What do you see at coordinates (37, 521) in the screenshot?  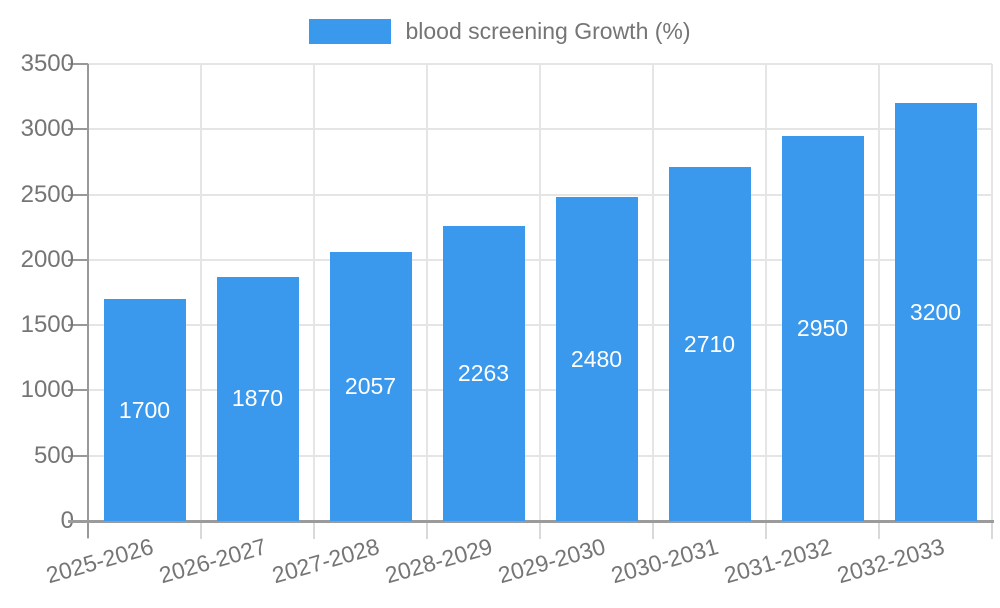 I see `y-tick-label: 0` at bounding box center [37, 521].